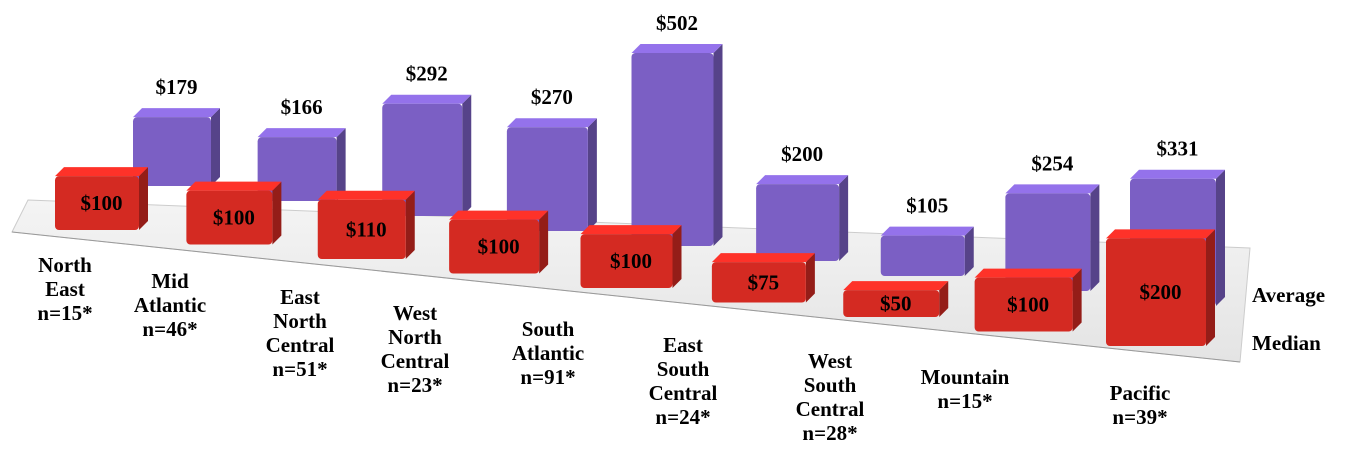 The height and width of the screenshot is (460, 1361). I want to click on label-line: Pacific, so click(1140, 393).